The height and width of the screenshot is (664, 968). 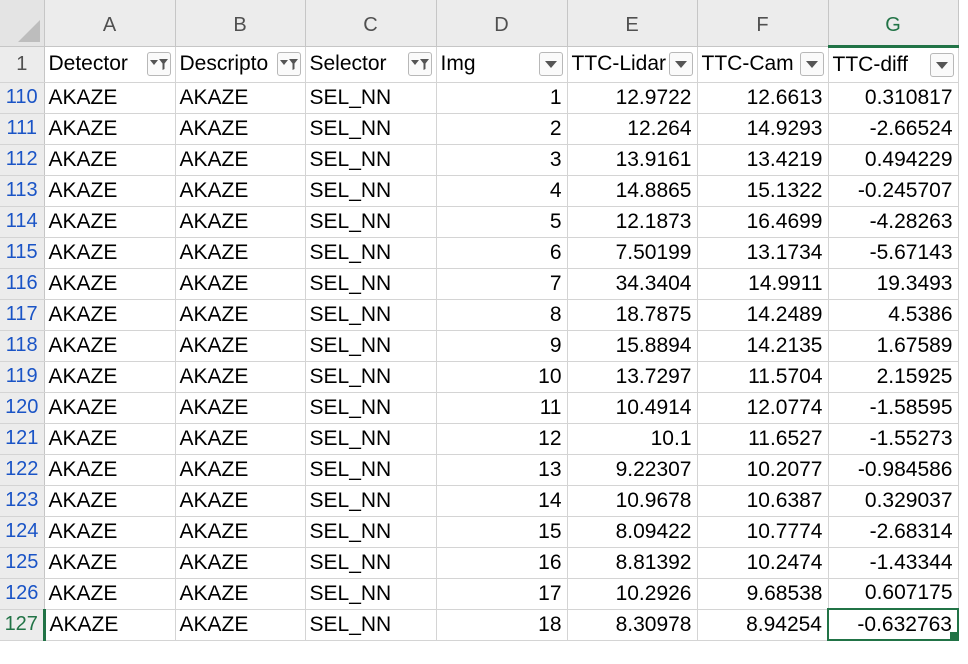 What do you see at coordinates (763, 222) in the screenshot?
I see `cell-ttc-cam: 16.4699` at bounding box center [763, 222].